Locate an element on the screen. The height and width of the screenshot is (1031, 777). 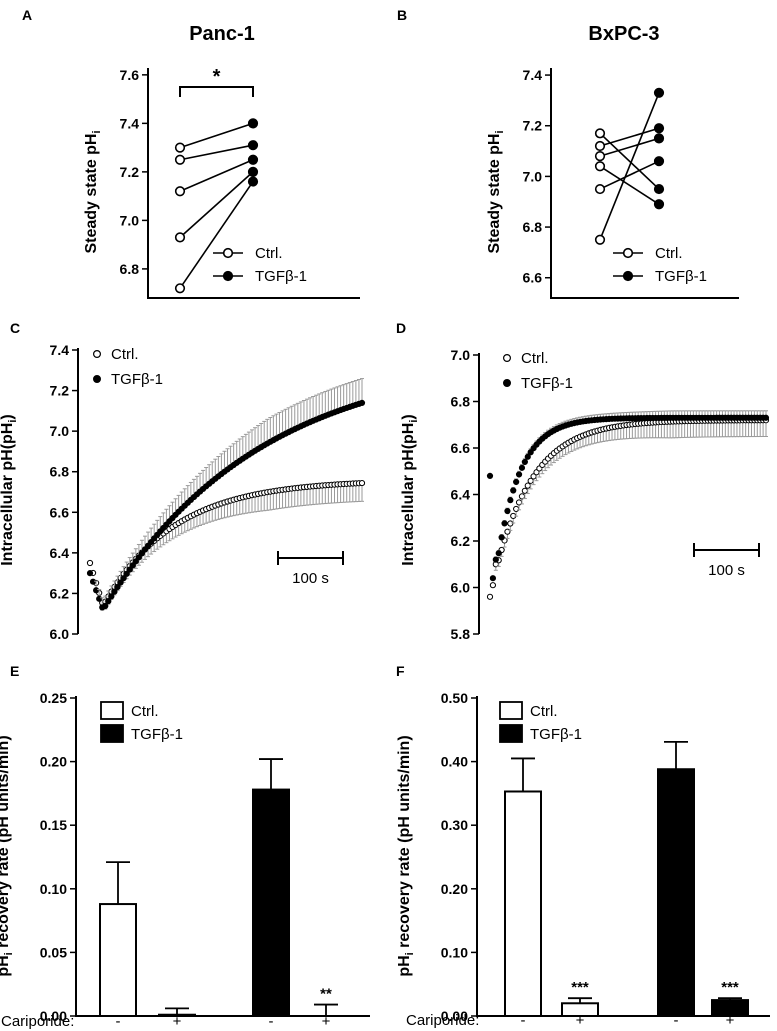
legend-box-tgf is located at coordinates (112, 733).